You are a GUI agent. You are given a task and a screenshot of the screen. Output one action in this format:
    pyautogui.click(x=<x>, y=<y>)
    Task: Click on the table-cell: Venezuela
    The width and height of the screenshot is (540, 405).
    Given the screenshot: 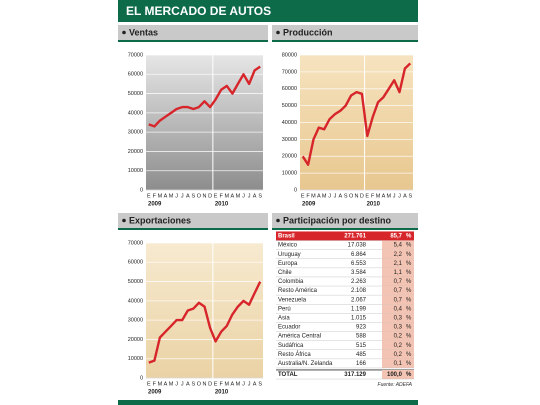 What is the action you would take?
    pyautogui.click(x=292, y=300)
    